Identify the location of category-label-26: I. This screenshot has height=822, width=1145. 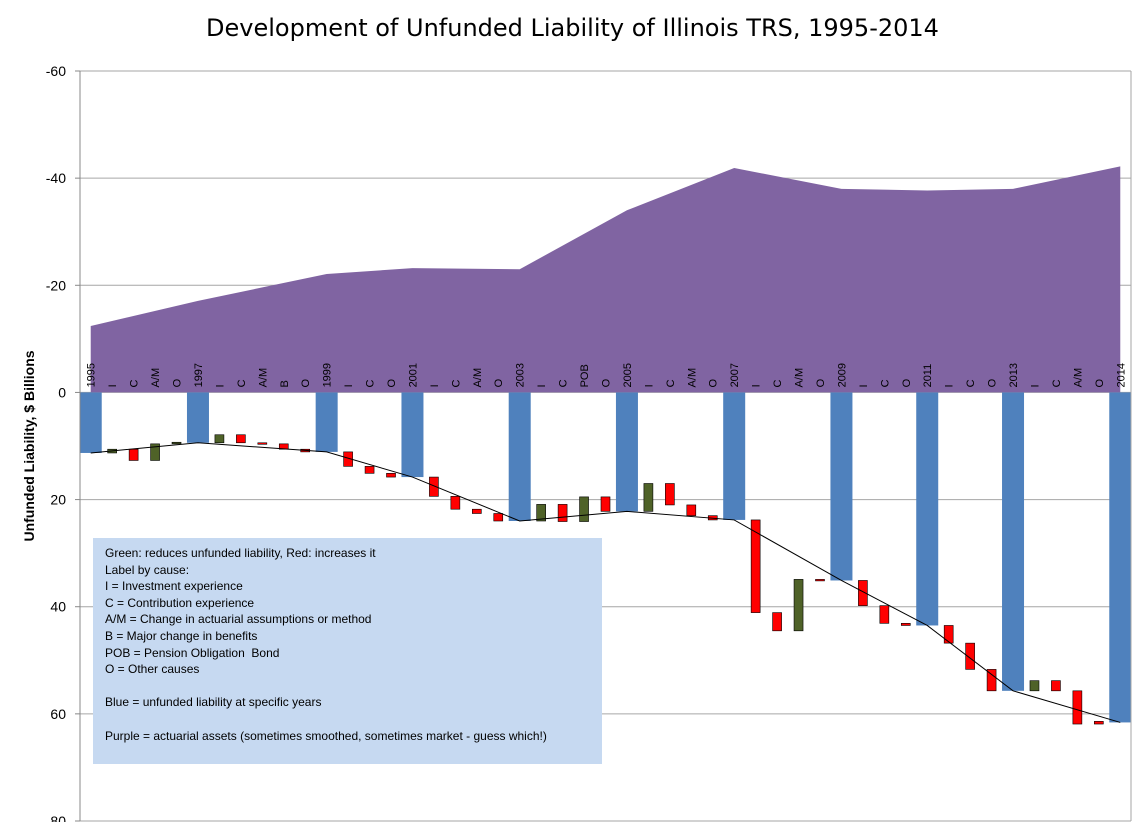
(649, 385).